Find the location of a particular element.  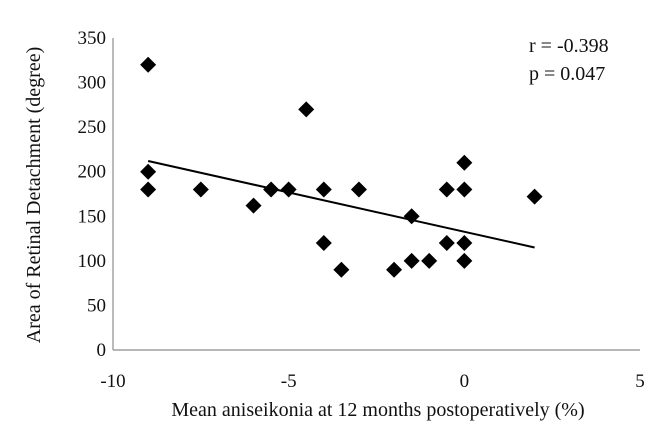

x-tick-label: -5 is located at coordinates (289, 381).